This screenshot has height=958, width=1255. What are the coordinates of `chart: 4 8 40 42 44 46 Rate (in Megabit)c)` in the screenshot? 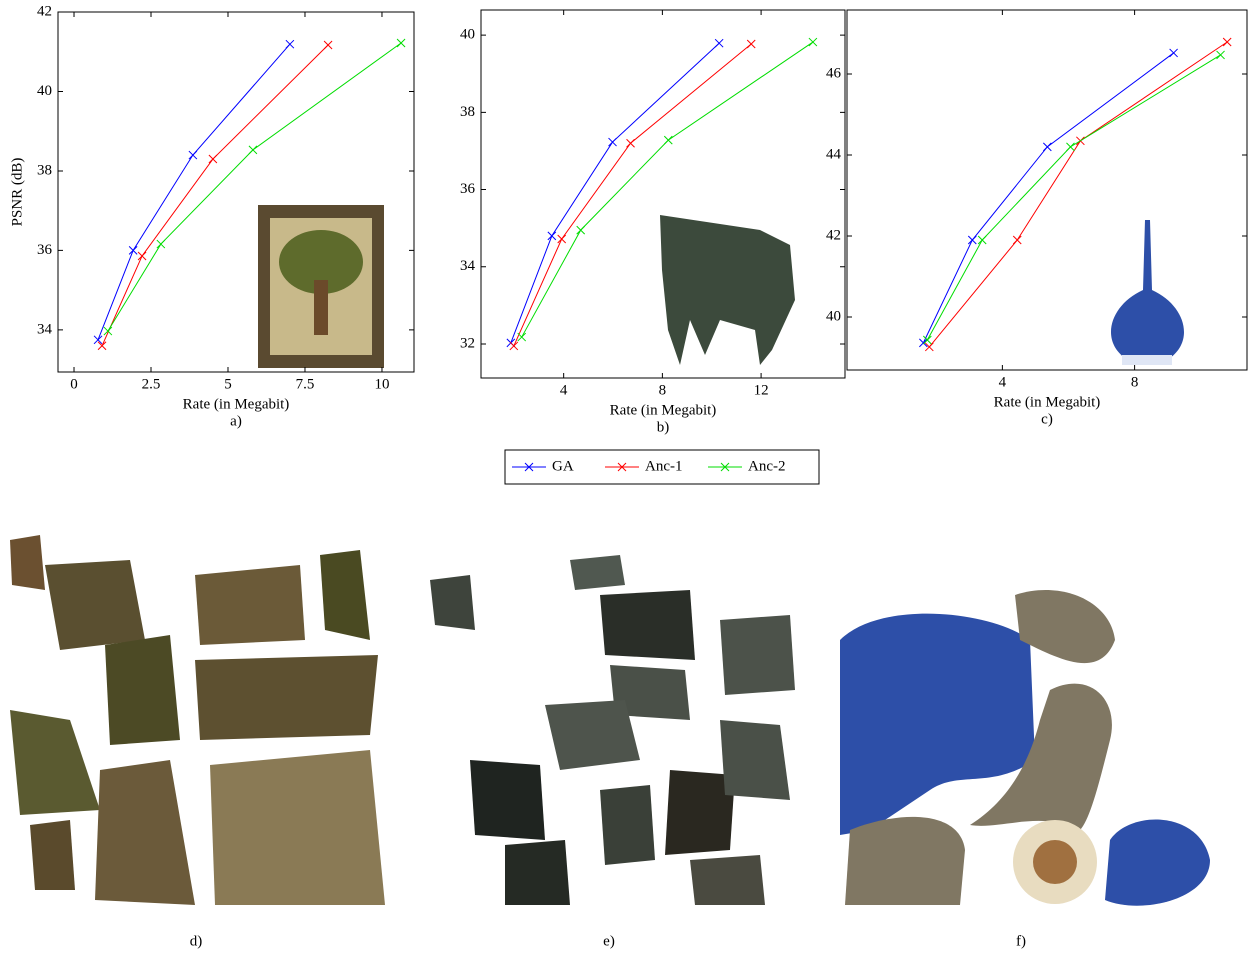 It's located at (1037, 218).